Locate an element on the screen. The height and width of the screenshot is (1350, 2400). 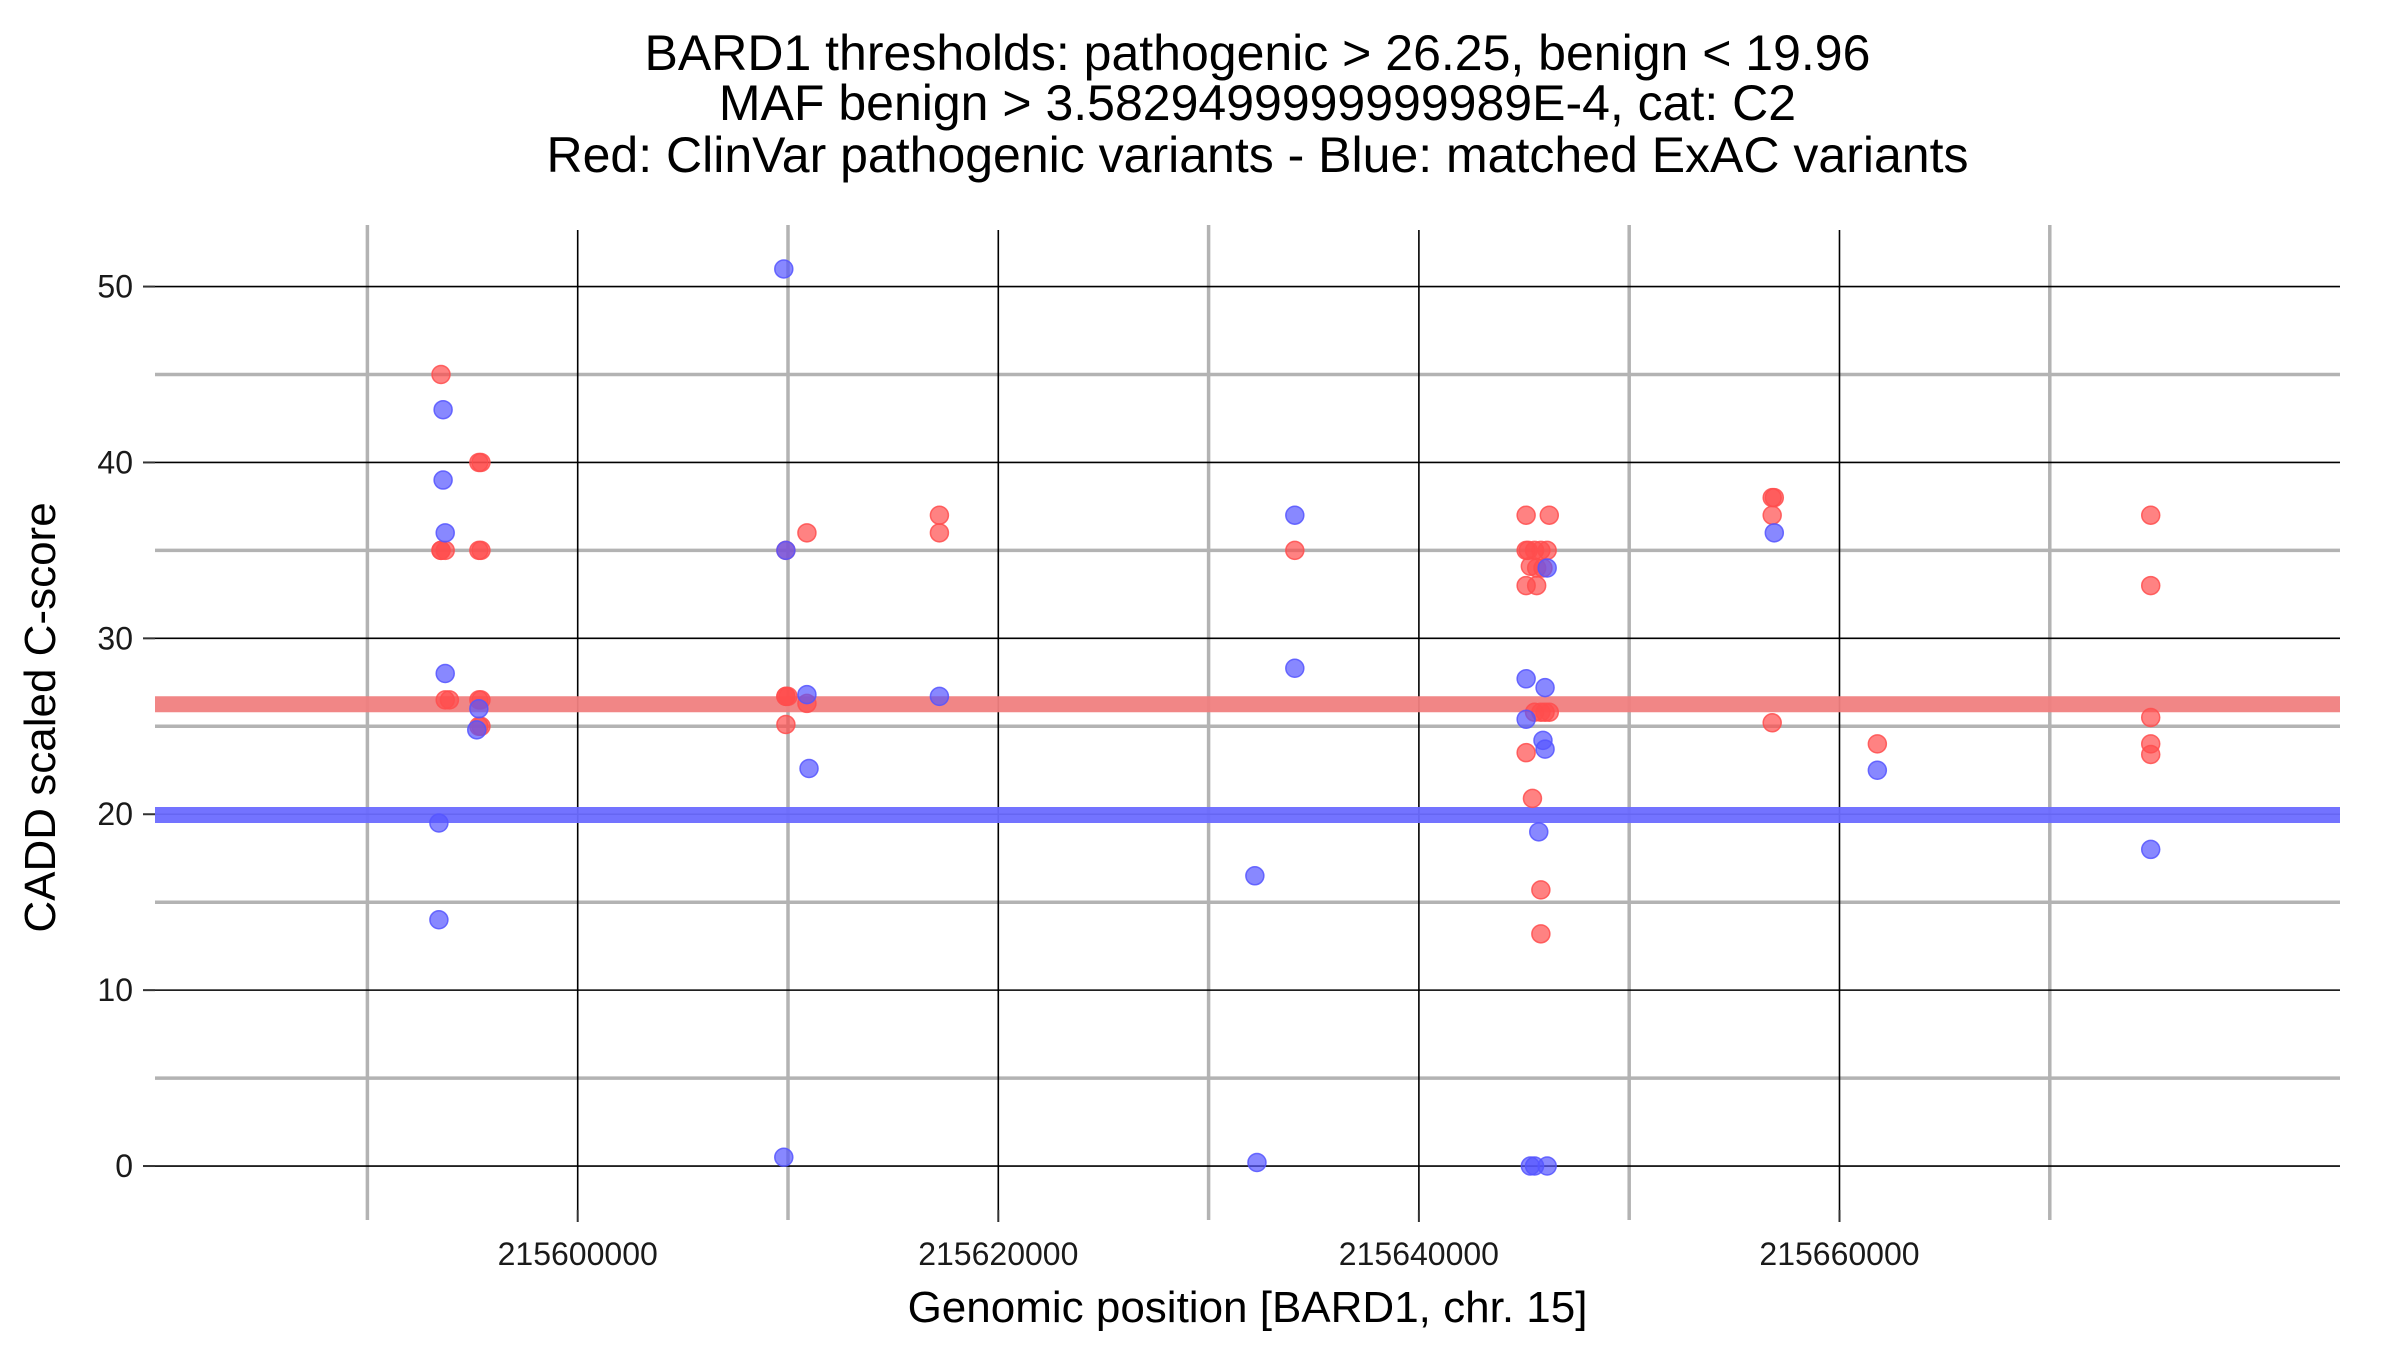
x-axis: 215600000 215620000 215640000 215660000 is located at coordinates (1209, 1241).